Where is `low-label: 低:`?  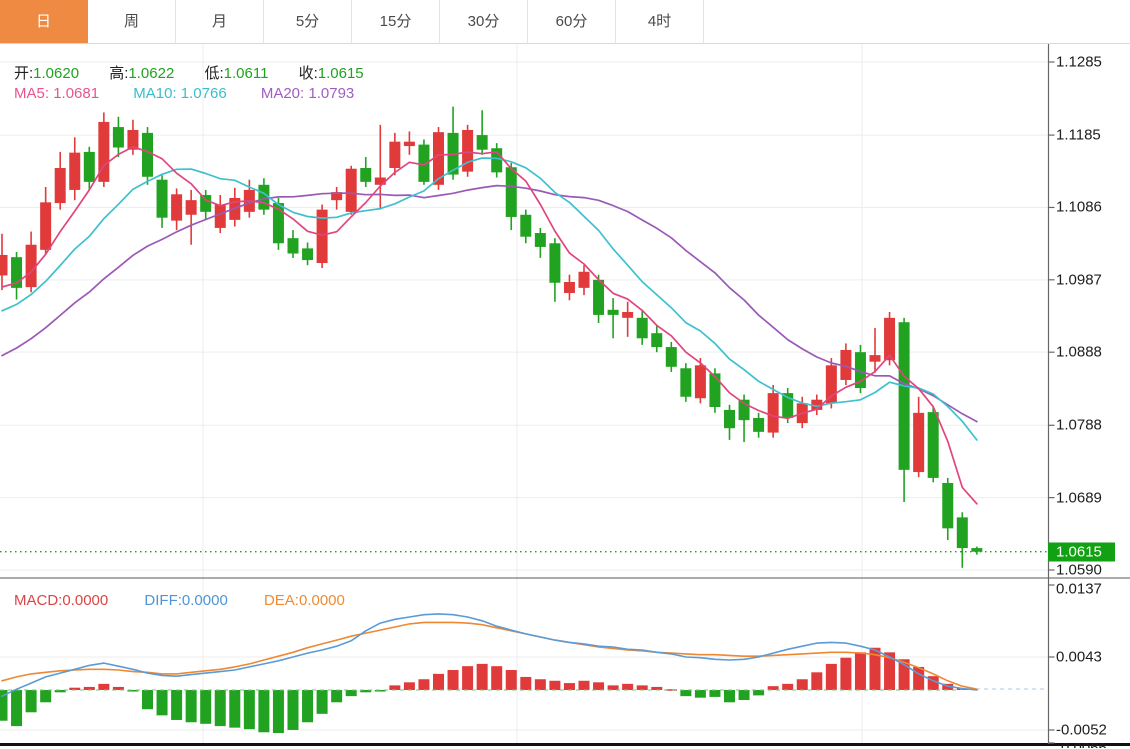 low-label: 低: is located at coordinates (214, 73).